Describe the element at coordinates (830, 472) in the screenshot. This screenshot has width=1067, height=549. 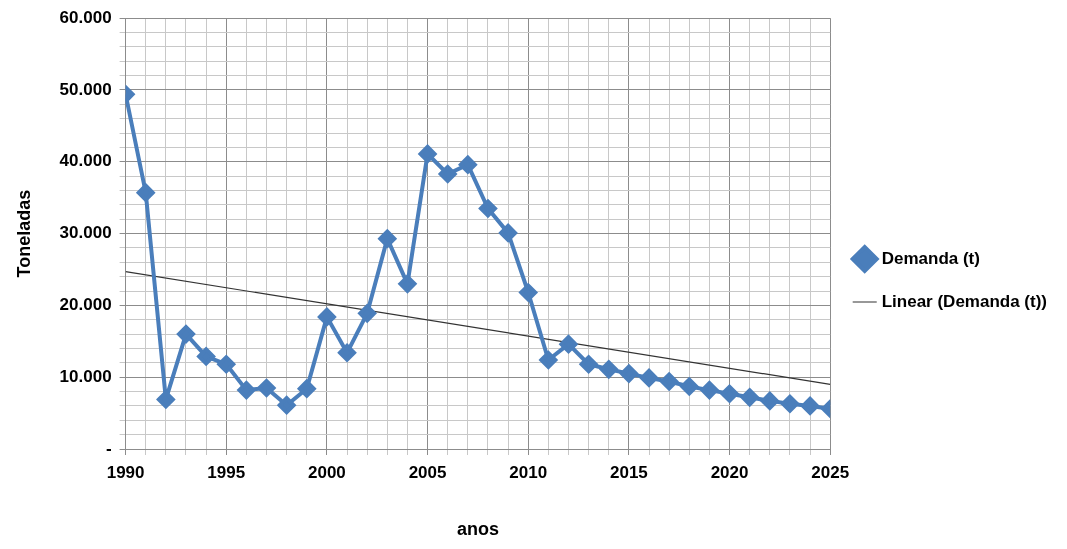
I see `x-tick-label: 2025` at that location.